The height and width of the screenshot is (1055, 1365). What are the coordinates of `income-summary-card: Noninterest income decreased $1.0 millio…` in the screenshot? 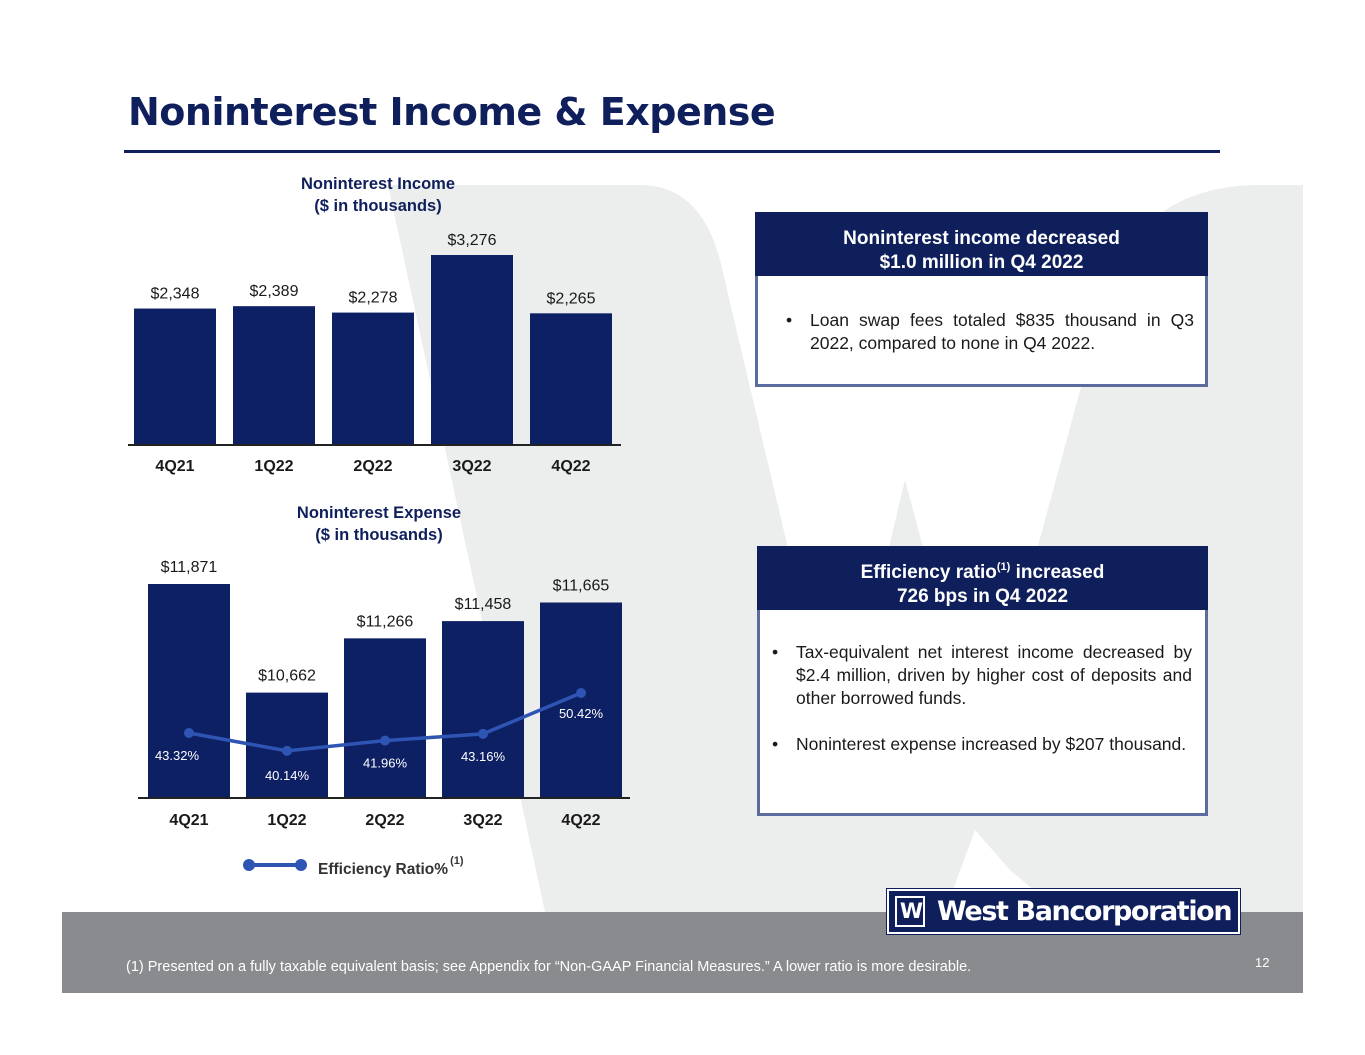 It's located at (981, 299).